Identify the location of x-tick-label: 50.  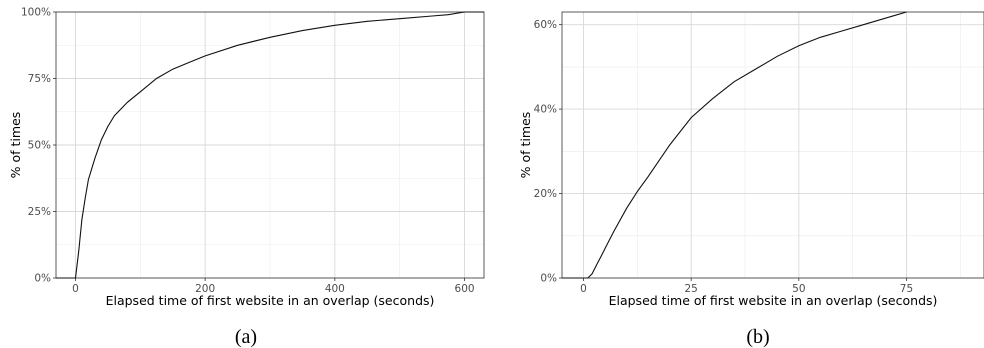
(798, 289).